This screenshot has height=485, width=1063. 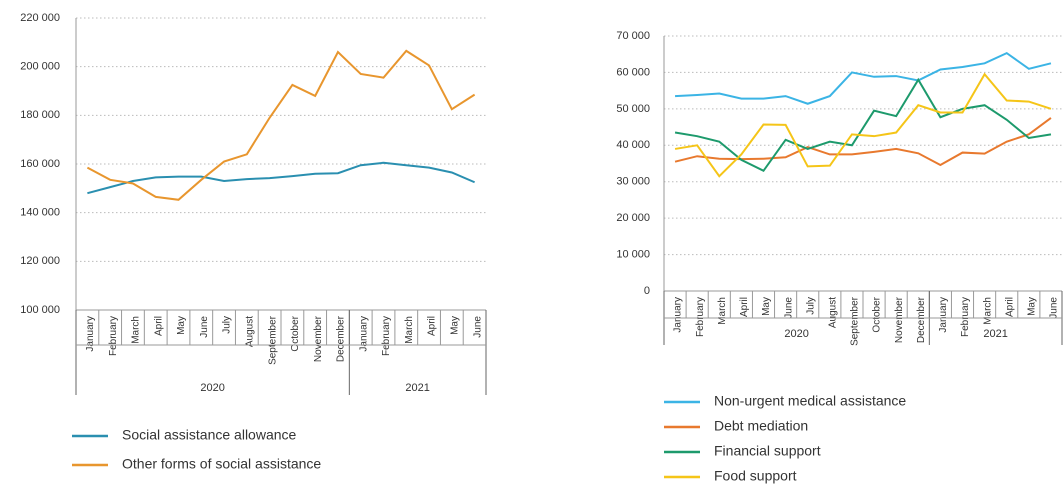 I want to click on y-tick-label: 60 000, so click(x=633, y=72).